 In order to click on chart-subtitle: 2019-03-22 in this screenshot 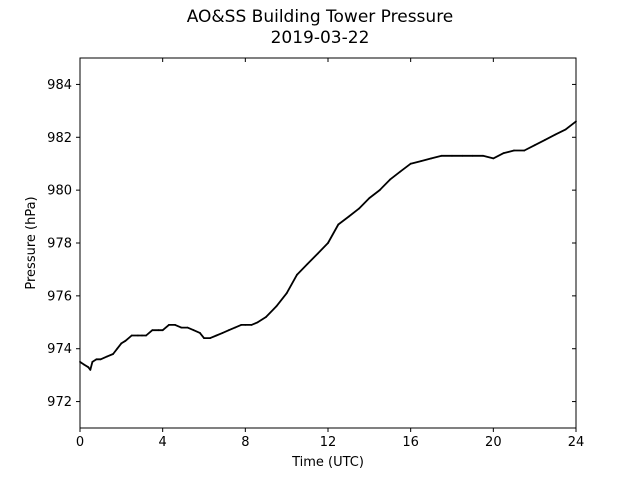, I will do `click(320, 38)`.